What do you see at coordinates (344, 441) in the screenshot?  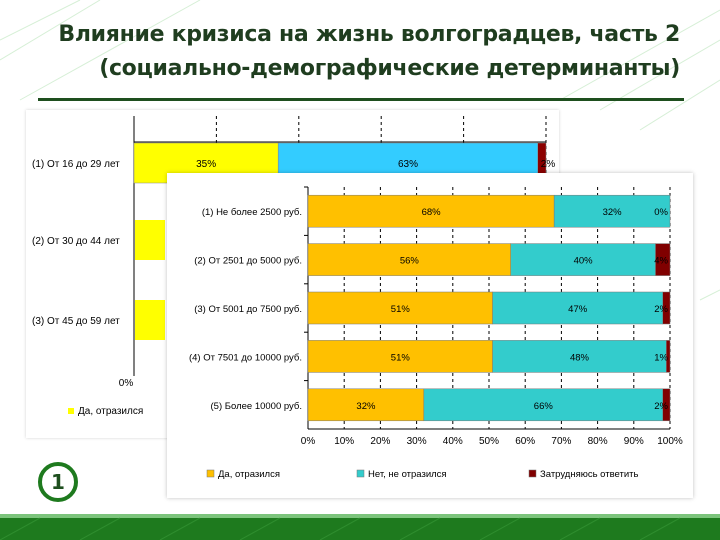 I see `income-tick-label: 10%` at bounding box center [344, 441].